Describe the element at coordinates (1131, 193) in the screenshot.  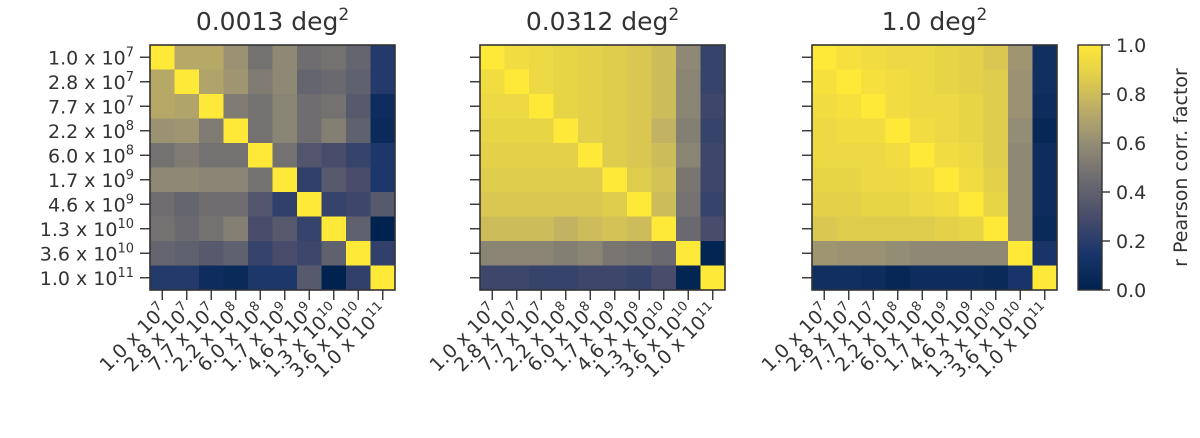
I see `colorbar-tick-label: 0.4` at that location.